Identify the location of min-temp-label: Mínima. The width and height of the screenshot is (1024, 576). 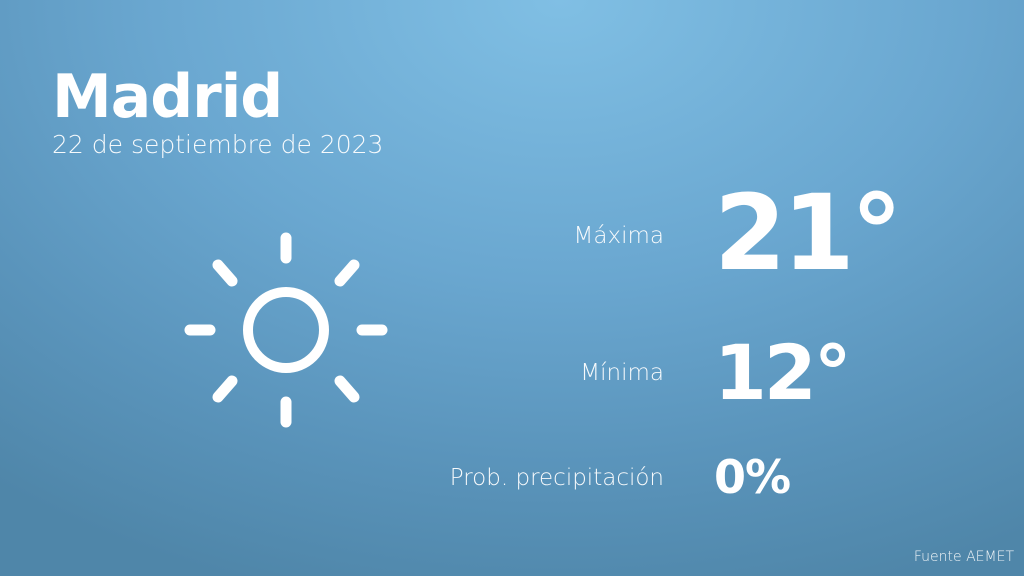
(622, 373).